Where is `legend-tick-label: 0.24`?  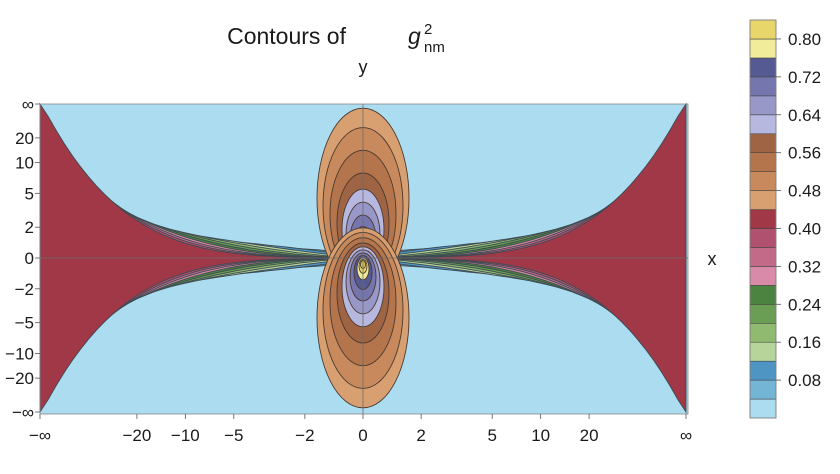
legend-tick-label: 0.24 is located at coordinates (804, 304).